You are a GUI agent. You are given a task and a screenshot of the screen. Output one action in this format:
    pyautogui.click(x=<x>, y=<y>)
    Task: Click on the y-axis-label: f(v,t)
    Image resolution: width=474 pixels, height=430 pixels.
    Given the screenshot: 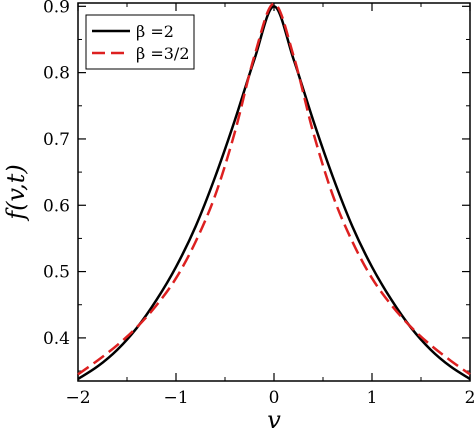 What is the action you would take?
    pyautogui.click(x=16, y=193)
    